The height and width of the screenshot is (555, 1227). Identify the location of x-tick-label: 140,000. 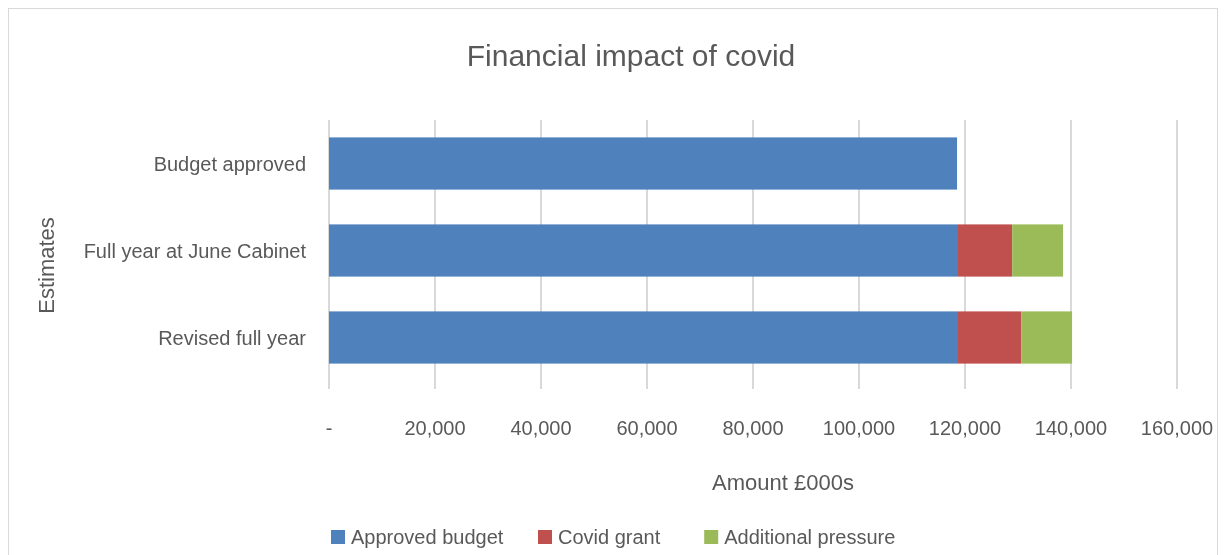
(1071, 428).